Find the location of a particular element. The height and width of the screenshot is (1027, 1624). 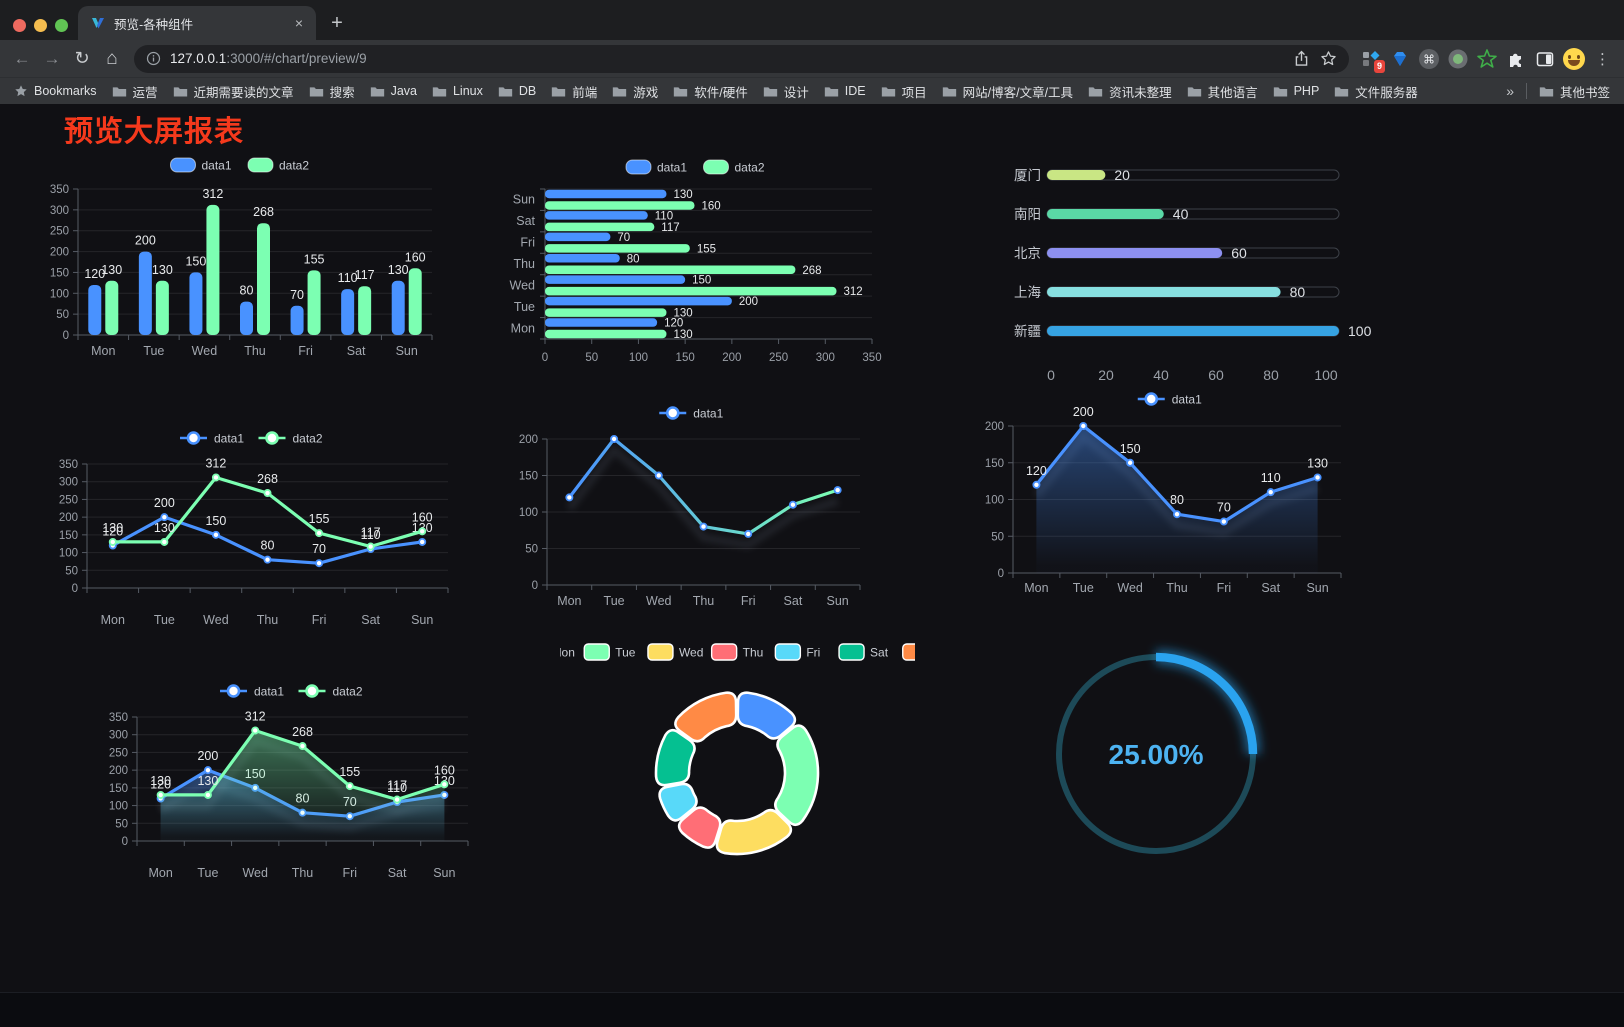

browser-tab: 预览-各种组件 × is located at coordinates (197, 23).